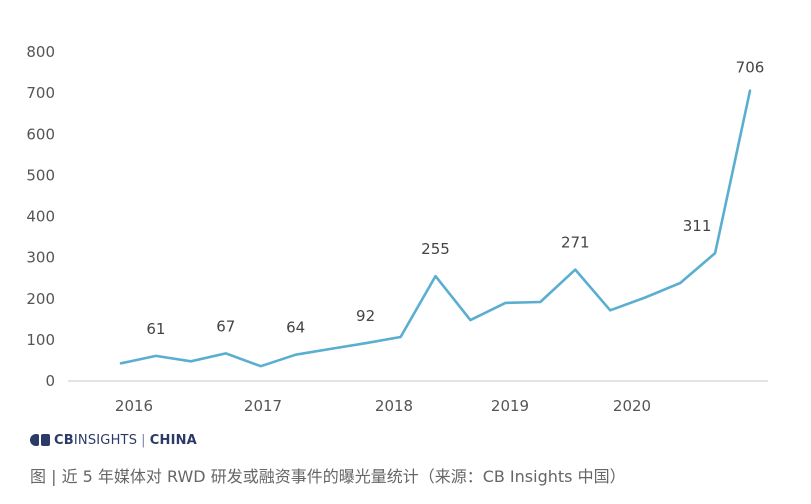  Describe the element at coordinates (510, 406) in the screenshot. I see `x-tick-label: 2019` at that location.